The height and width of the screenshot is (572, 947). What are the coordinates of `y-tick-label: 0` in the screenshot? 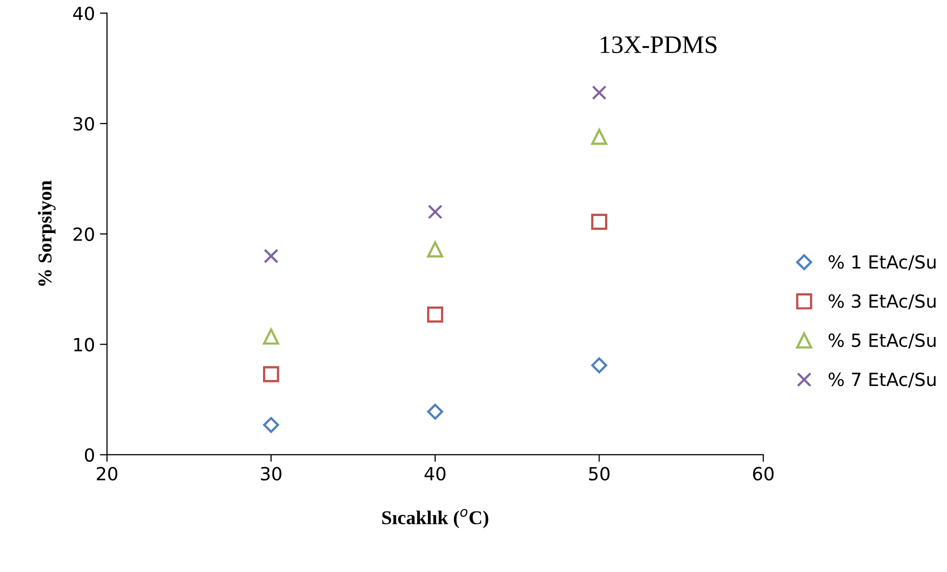 It's located at (89, 455).